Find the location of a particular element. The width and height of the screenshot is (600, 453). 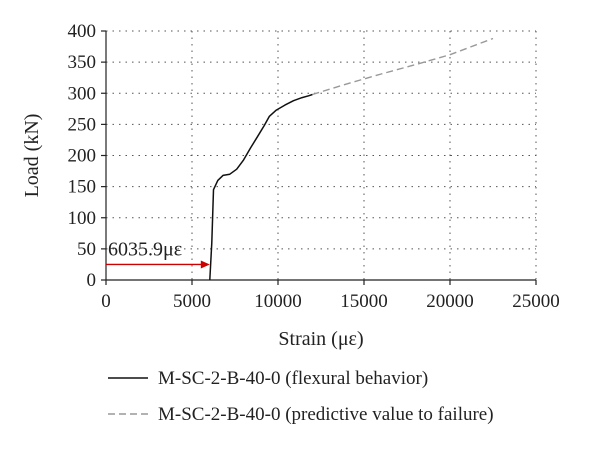

y-axis-title: Load (kN) is located at coordinates (32, 156).